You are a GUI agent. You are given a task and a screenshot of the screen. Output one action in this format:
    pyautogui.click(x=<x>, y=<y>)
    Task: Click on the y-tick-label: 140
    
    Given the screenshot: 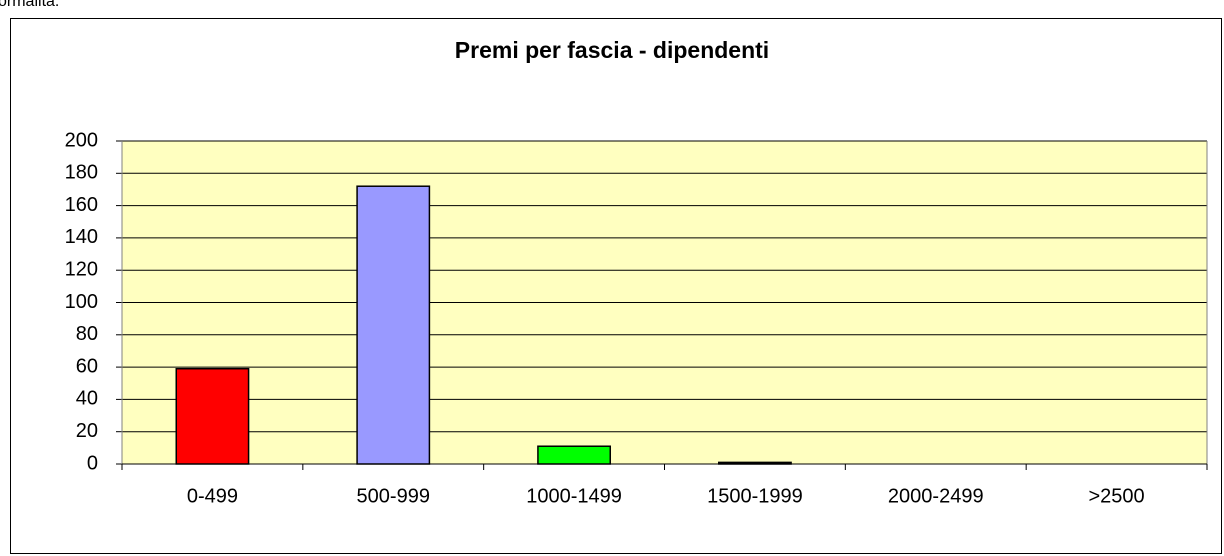 What is the action you would take?
    pyautogui.click(x=81, y=237)
    